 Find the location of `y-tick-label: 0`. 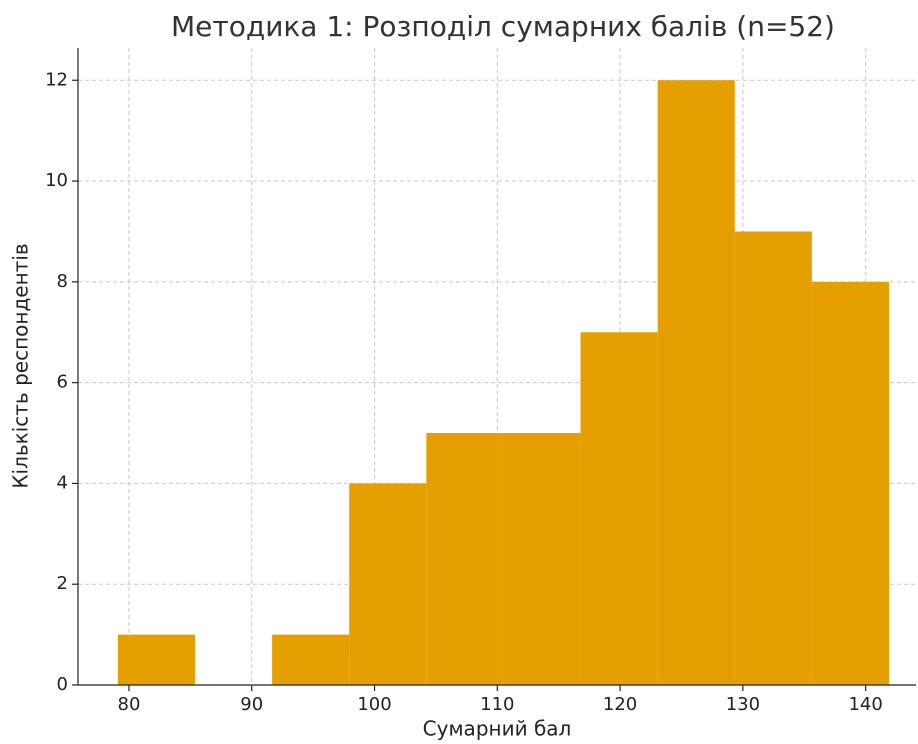

y-tick-label: 0 is located at coordinates (62, 684).